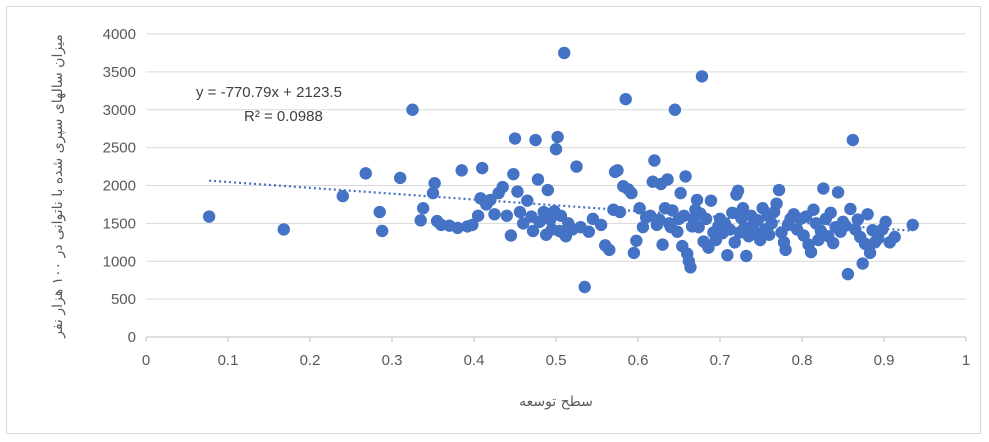 The image size is (989, 442). I want to click on y-tick-label: 500, so click(123, 299).